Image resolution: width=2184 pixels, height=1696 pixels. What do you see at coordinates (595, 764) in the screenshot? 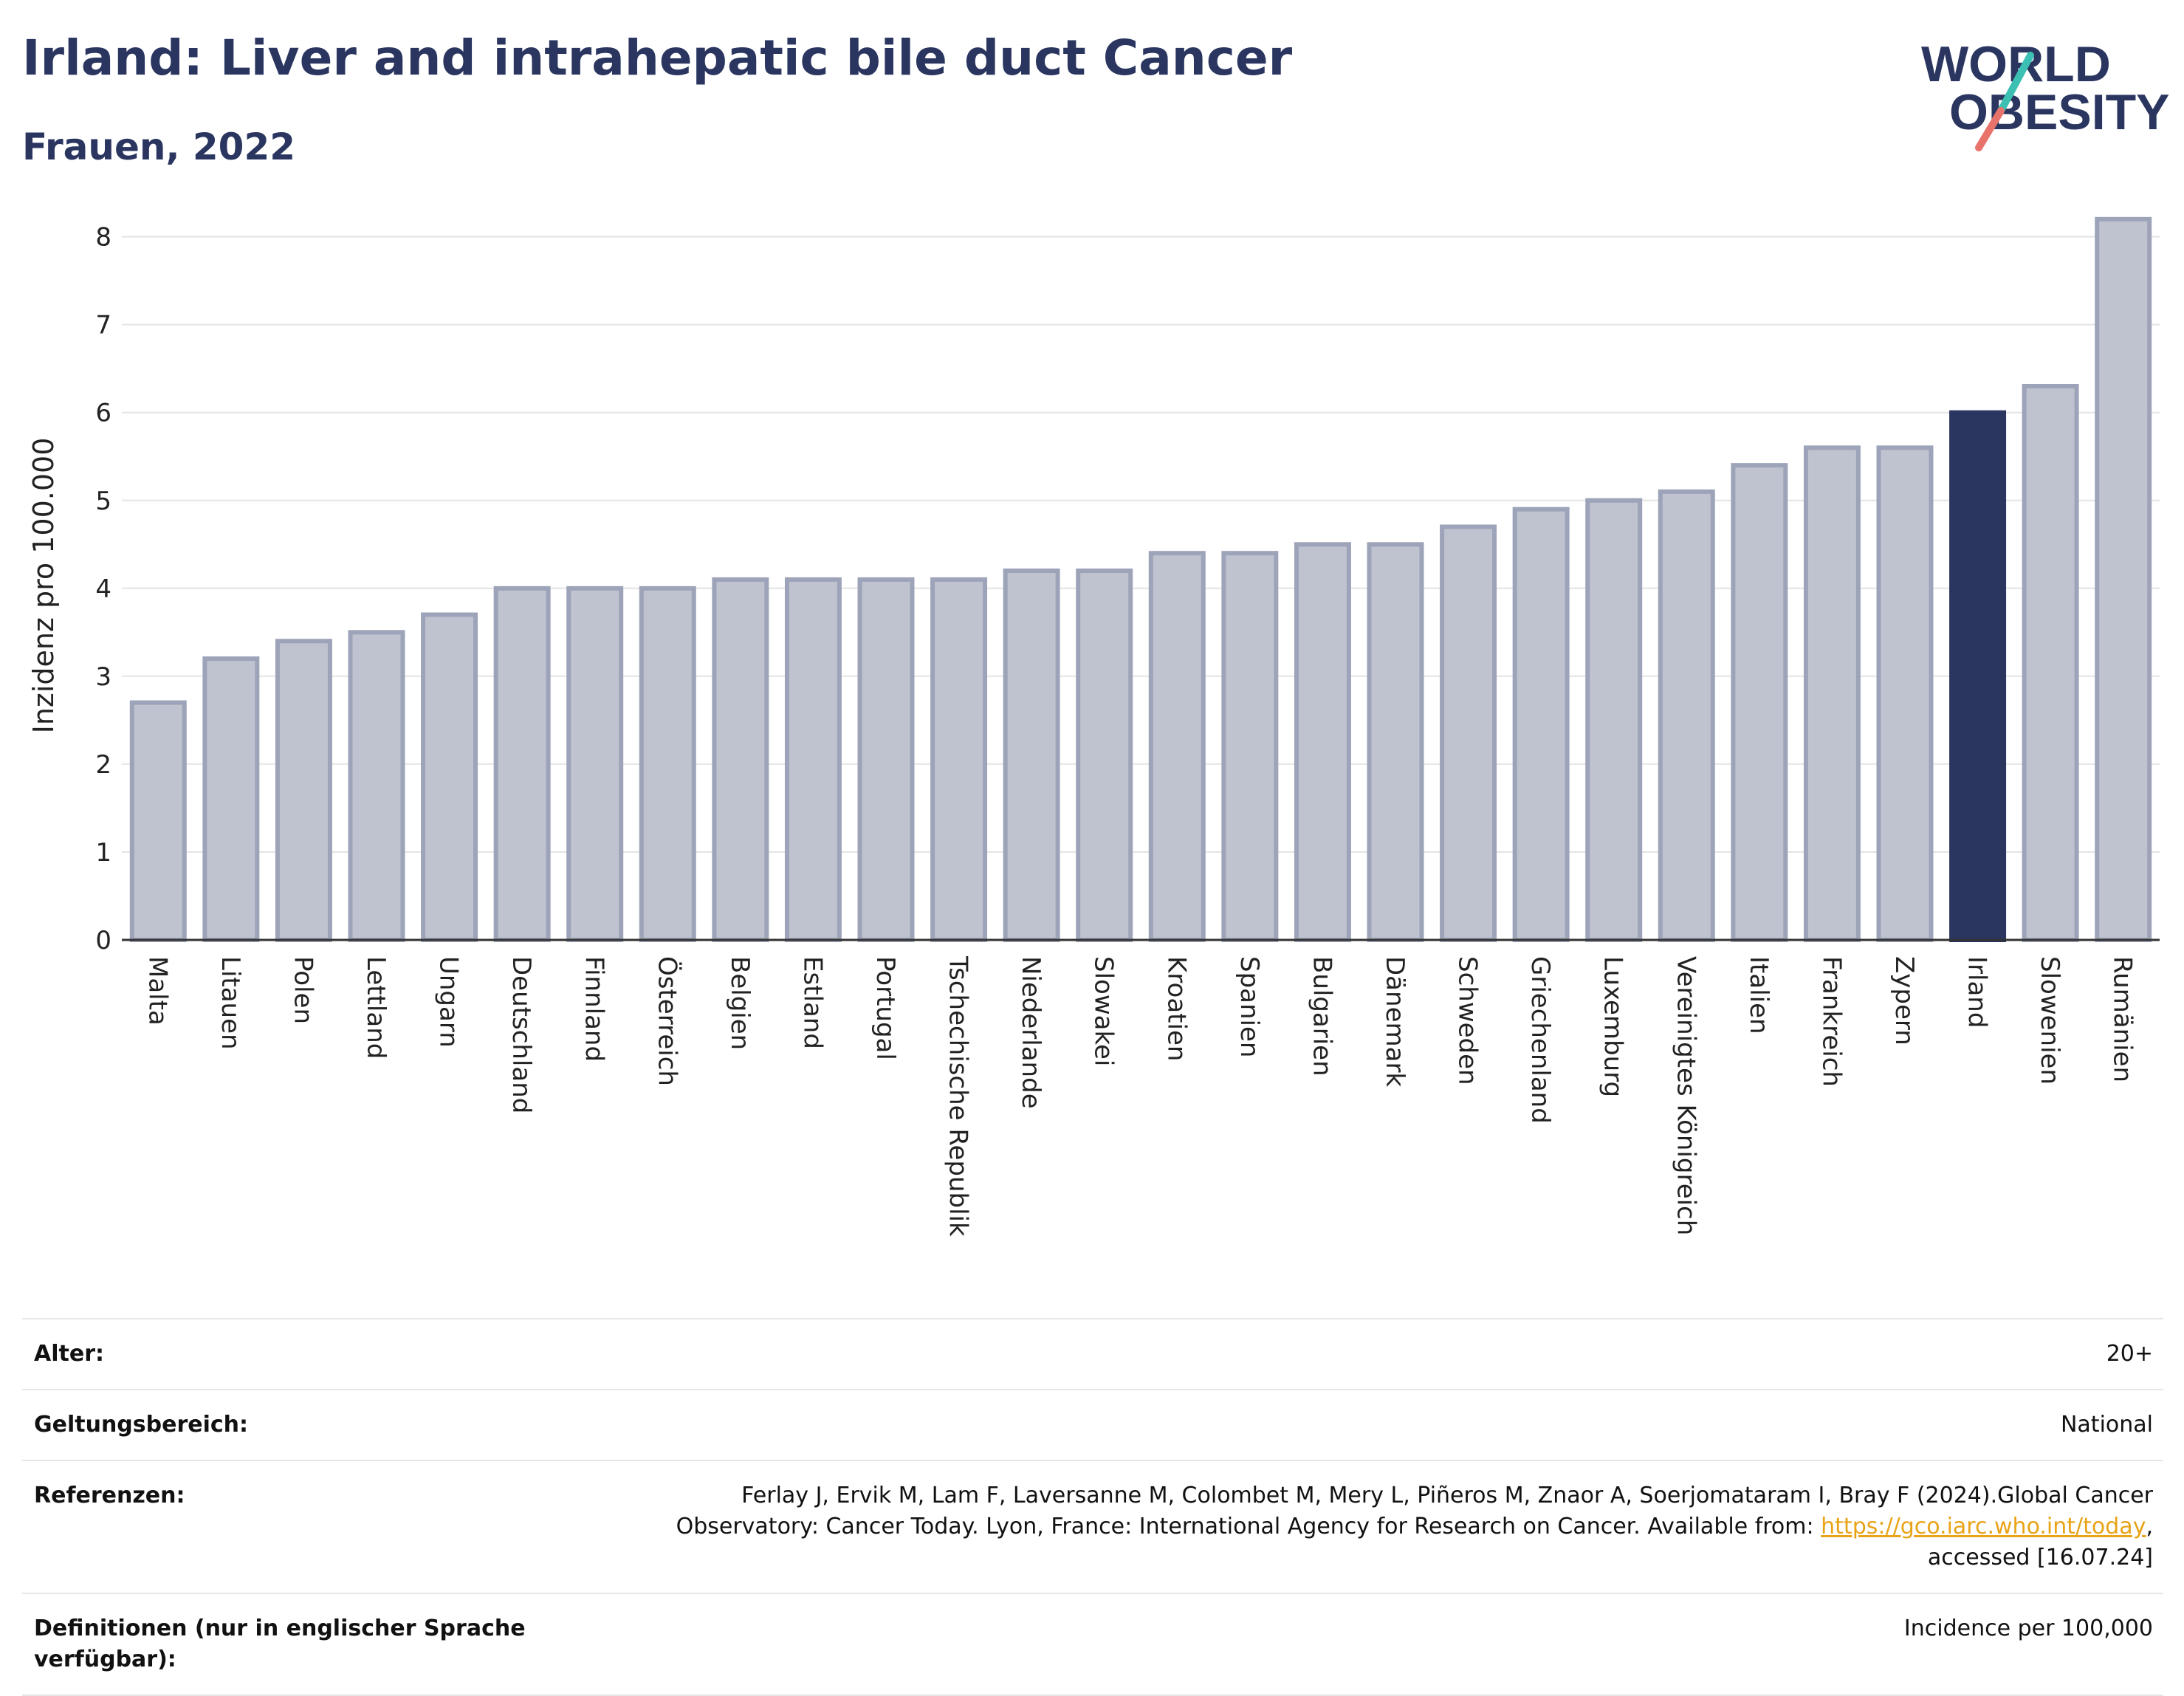
I see `bar-finnland` at bounding box center [595, 764].